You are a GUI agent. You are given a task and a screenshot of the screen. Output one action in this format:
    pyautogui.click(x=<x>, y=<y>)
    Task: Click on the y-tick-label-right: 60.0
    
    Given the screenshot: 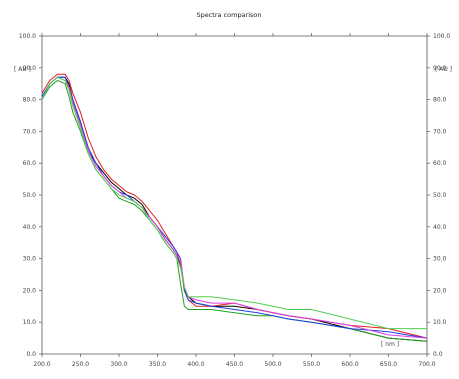 What is the action you would take?
    pyautogui.click(x=440, y=163)
    